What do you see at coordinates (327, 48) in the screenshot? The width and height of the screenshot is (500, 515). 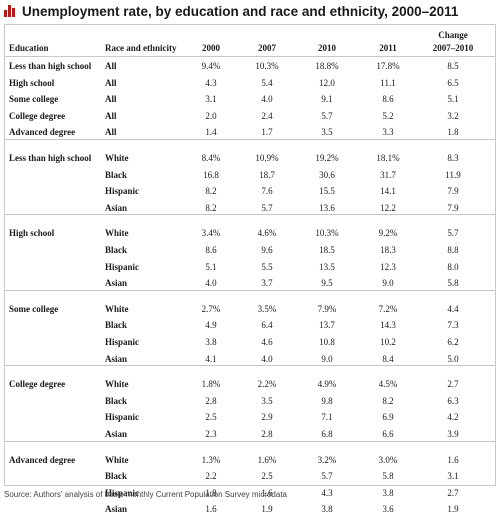 I see `header-2010: 2010` at bounding box center [327, 48].